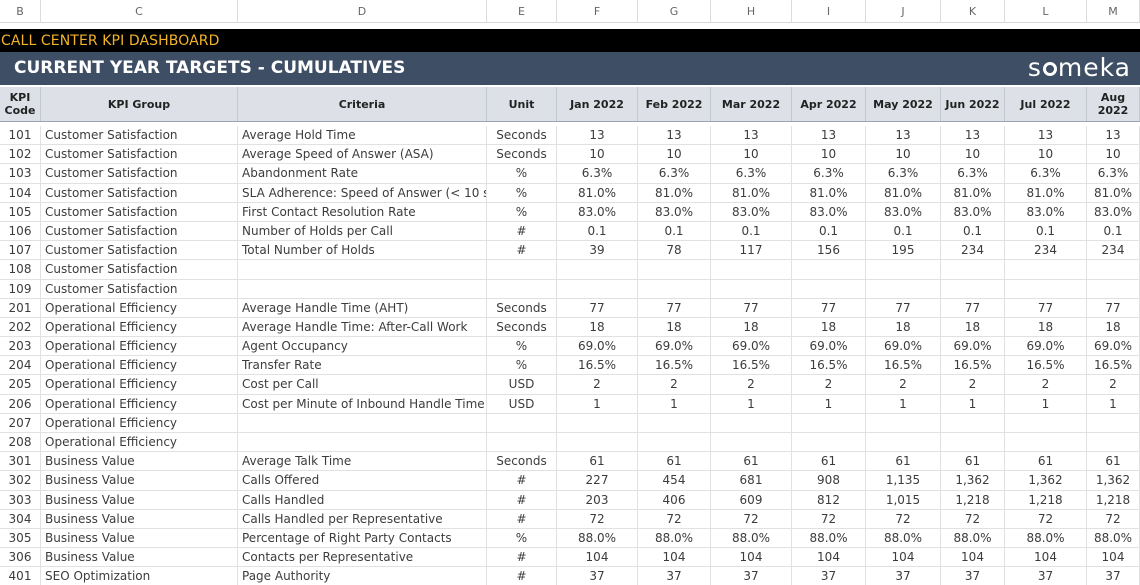 The height and width of the screenshot is (585, 1140). Describe the element at coordinates (362, 269) in the screenshot. I see `criteria-cell` at that location.